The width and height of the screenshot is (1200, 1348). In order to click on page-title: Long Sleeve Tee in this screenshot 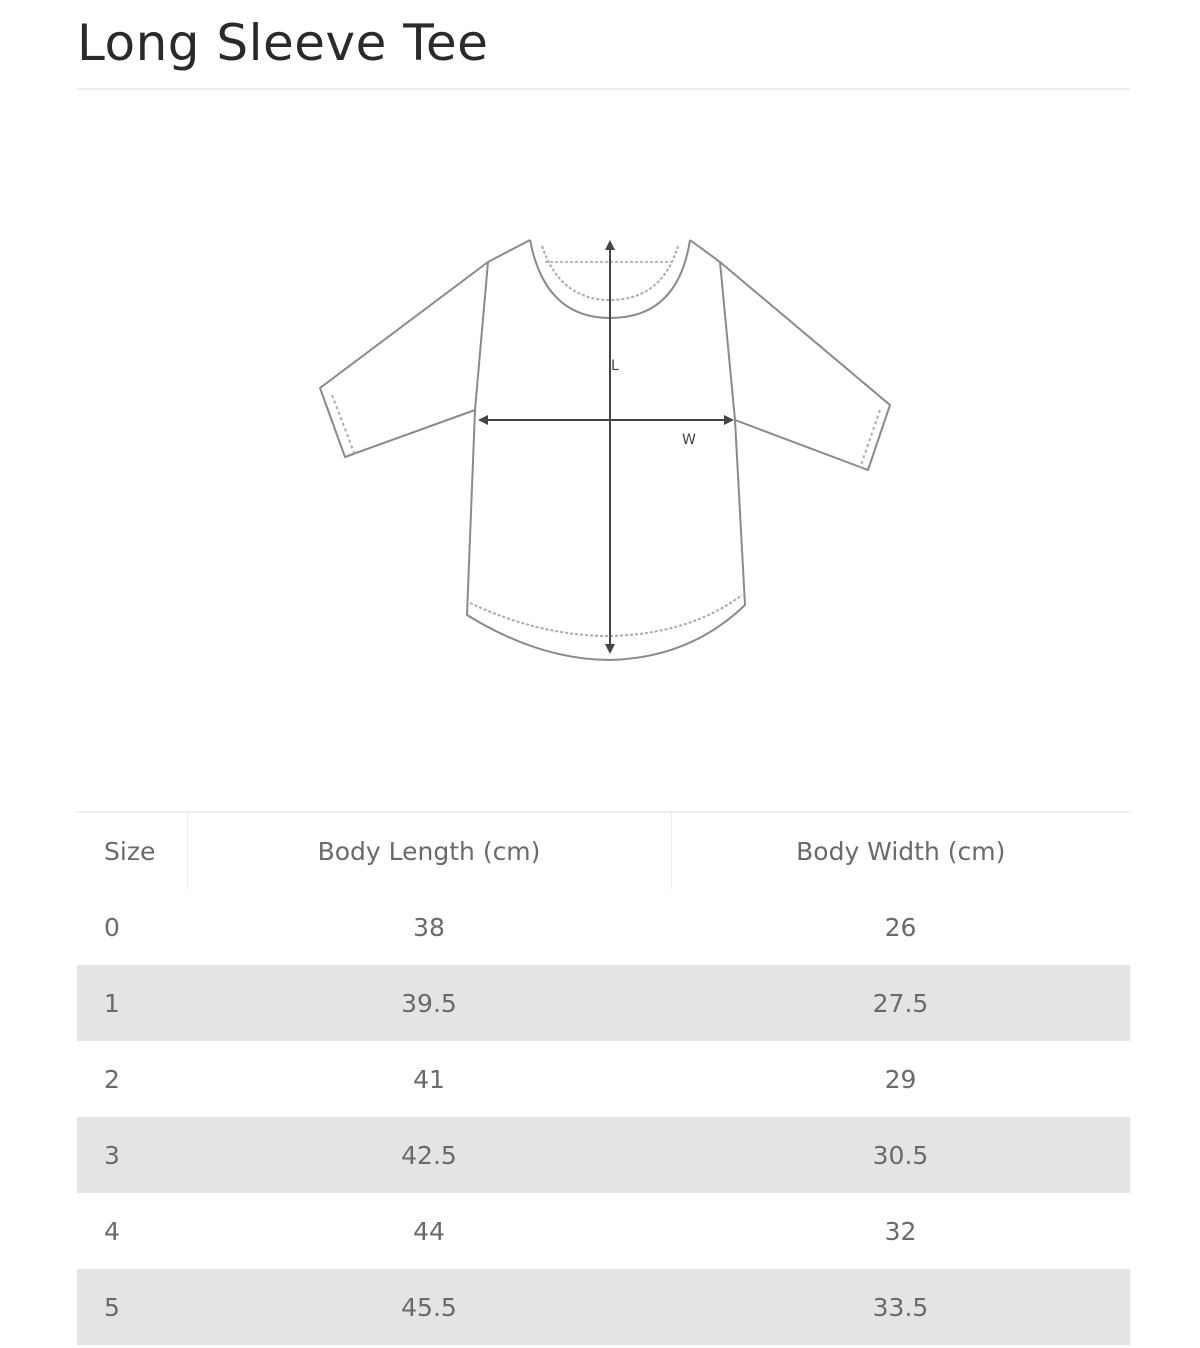, I will do `click(283, 43)`.